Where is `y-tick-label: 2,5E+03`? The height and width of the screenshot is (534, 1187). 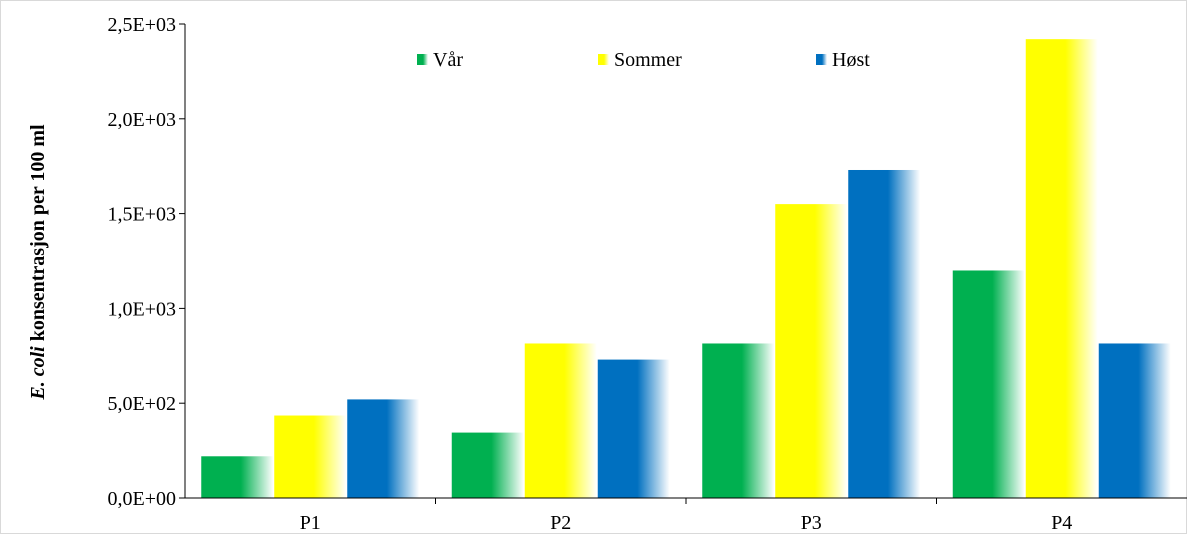 y-tick-label: 2,5E+03 is located at coordinates (142, 25).